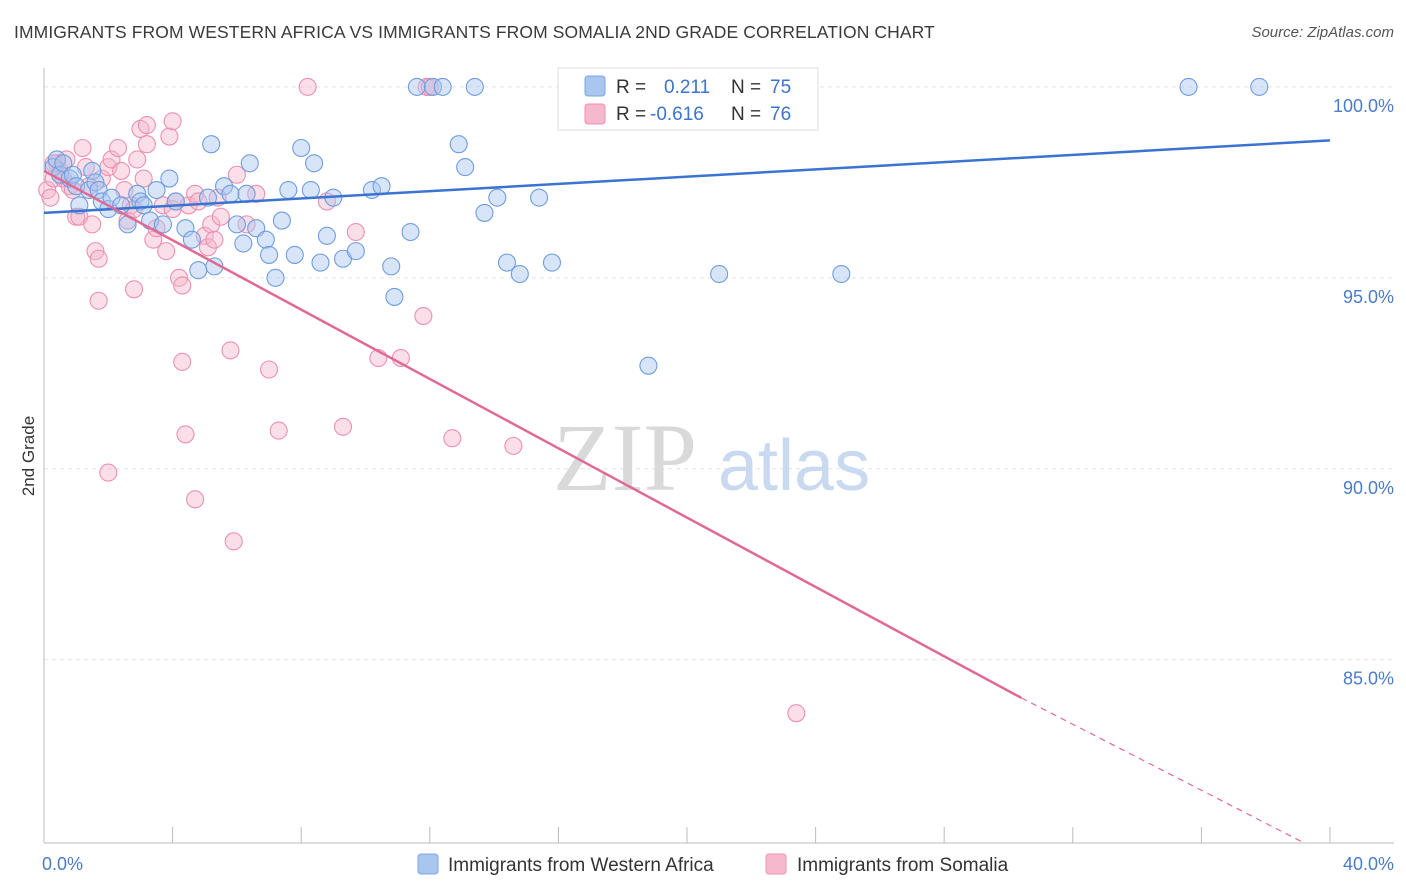 This screenshot has height=892, width=1406. I want to click on source-credit: Source: ZipAtlas.com, so click(1322, 32).